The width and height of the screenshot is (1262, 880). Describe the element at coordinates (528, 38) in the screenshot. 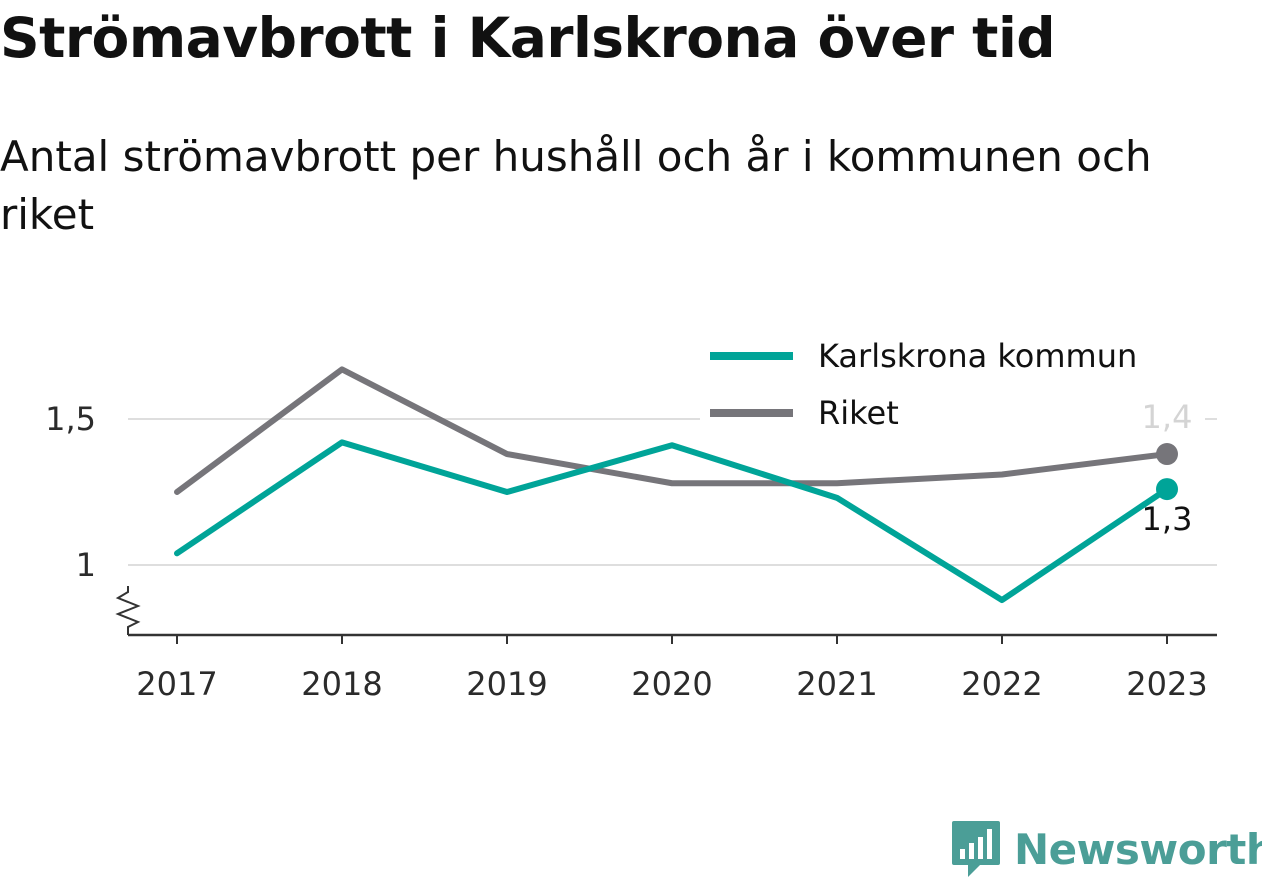

I see `chart-title: Strömavbrott i Karlskrona över tid` at that location.